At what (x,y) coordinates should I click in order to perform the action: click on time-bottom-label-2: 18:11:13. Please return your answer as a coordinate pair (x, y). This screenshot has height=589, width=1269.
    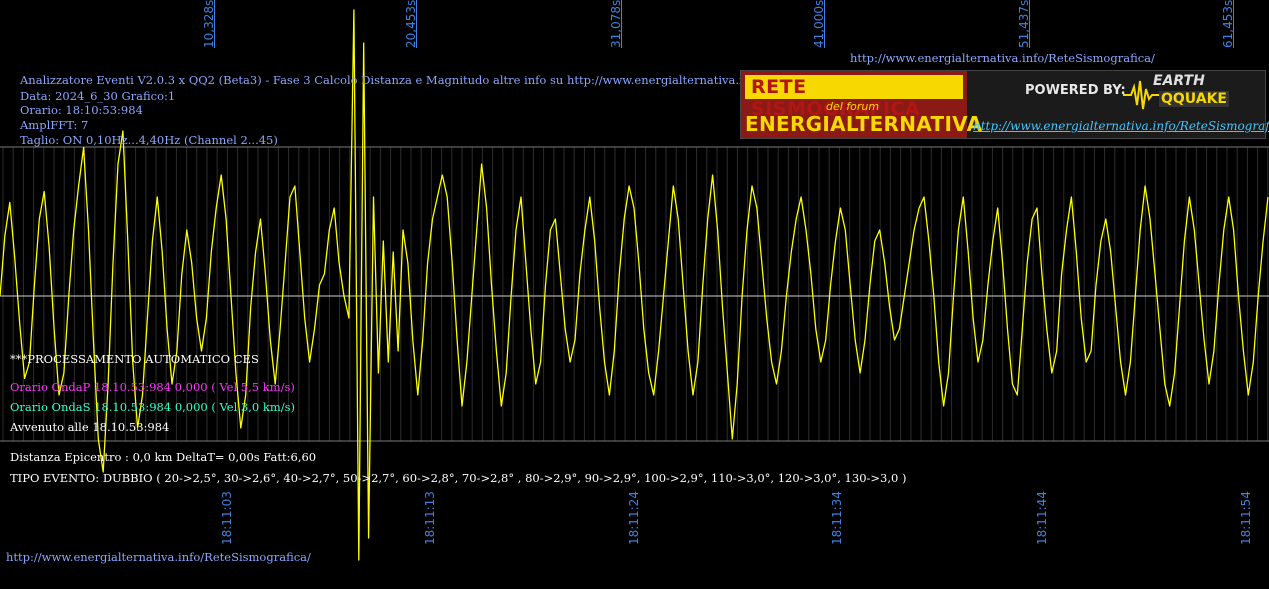
    Looking at the image, I should click on (430, 518).